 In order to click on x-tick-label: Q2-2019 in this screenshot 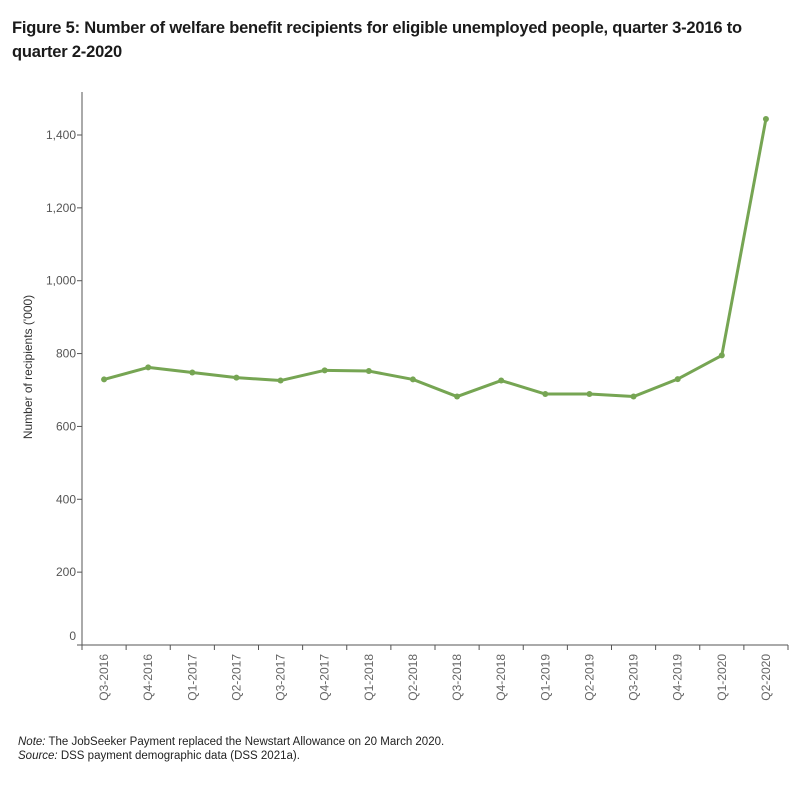, I will do `click(589, 677)`.